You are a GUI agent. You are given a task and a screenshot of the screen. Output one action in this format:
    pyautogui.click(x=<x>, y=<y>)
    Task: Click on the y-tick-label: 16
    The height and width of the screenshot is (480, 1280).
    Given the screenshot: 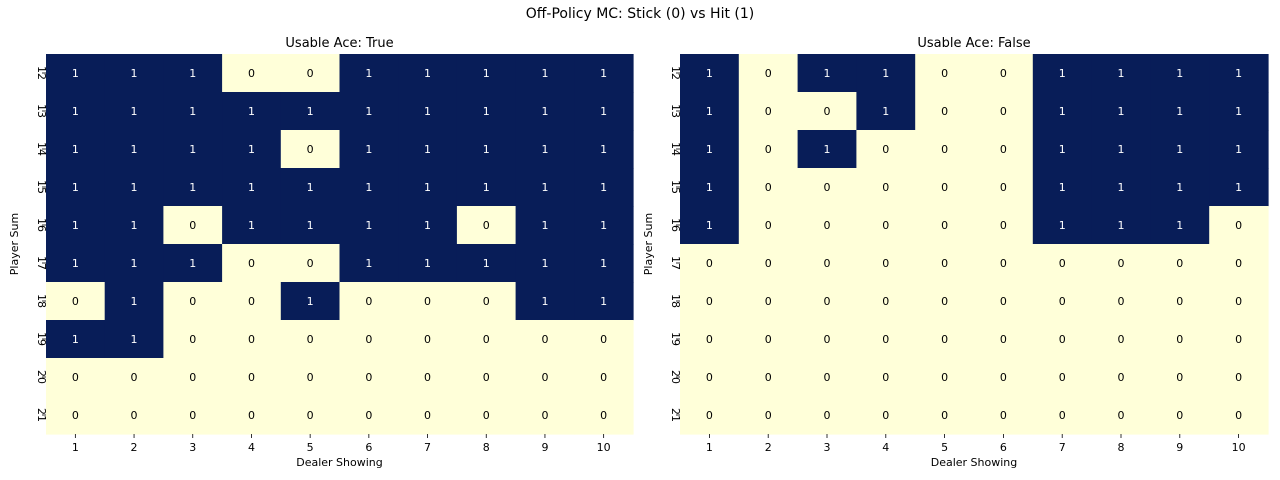 What is the action you would take?
    pyautogui.click(x=41, y=225)
    